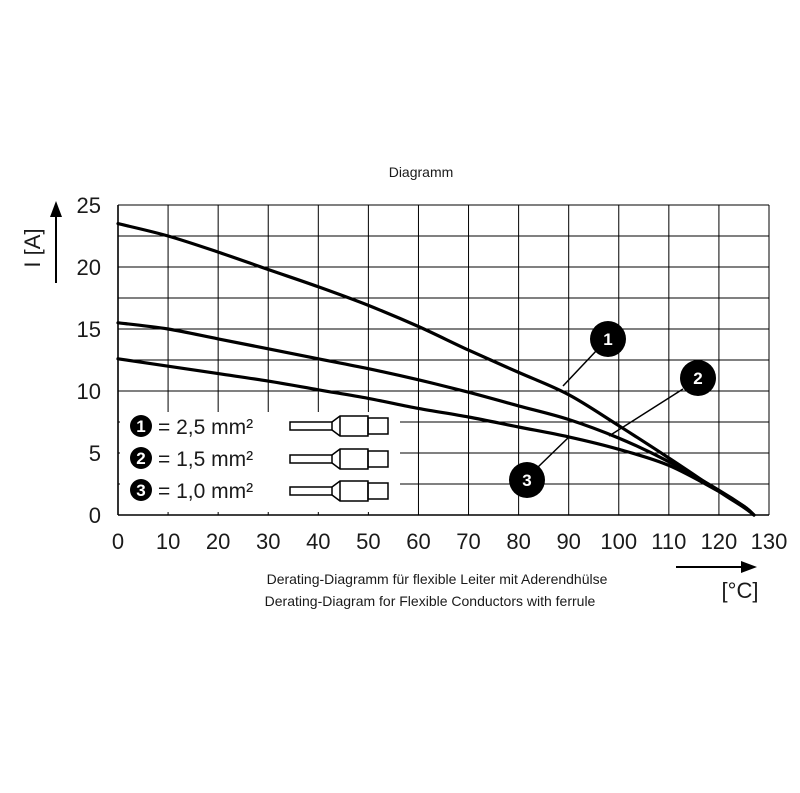 This screenshot has height=793, width=800. Describe the element at coordinates (268, 541) in the screenshot. I see `x-tick-label: 30` at that location.